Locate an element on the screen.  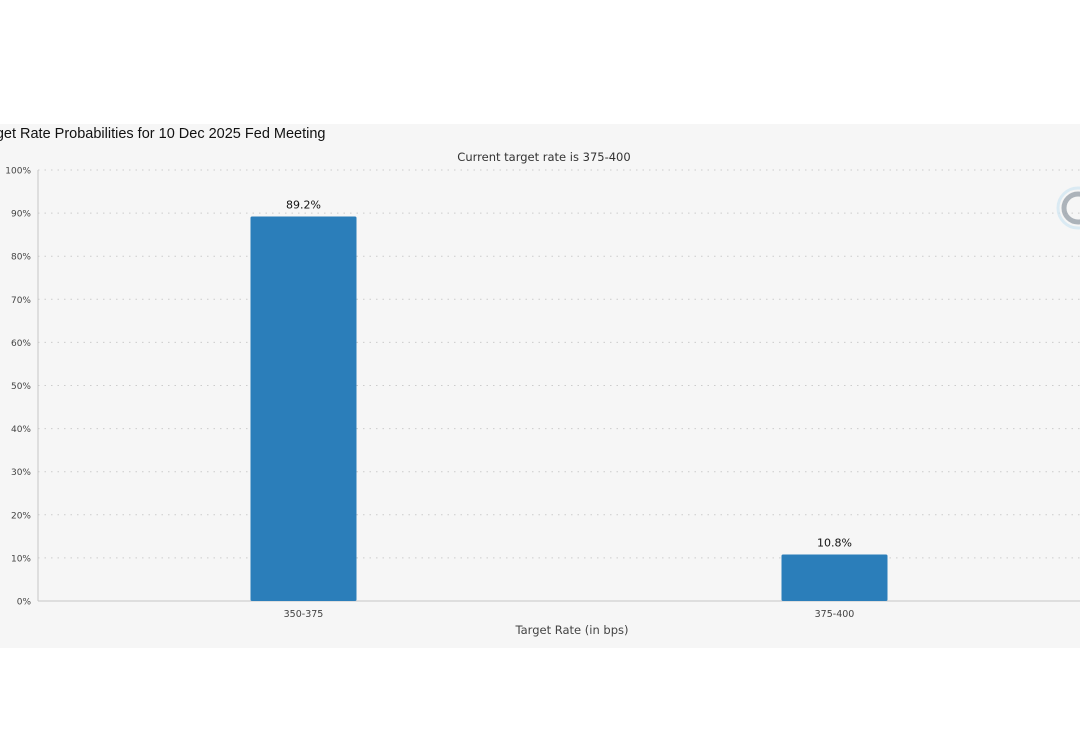
x-tick-label: 375-400 is located at coordinates (835, 614).